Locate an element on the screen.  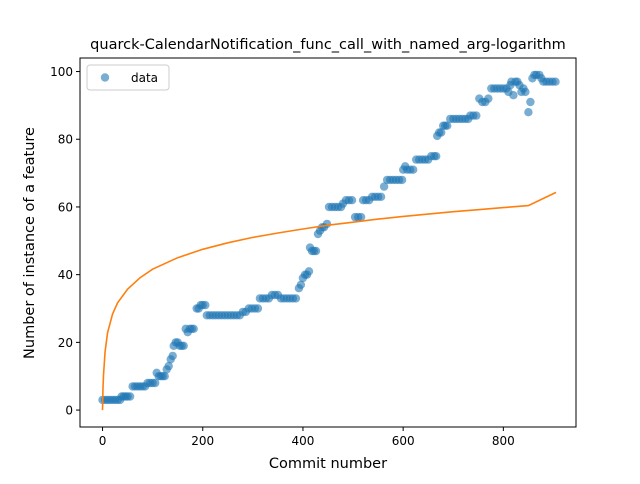
legend-label: data is located at coordinates (144, 78).